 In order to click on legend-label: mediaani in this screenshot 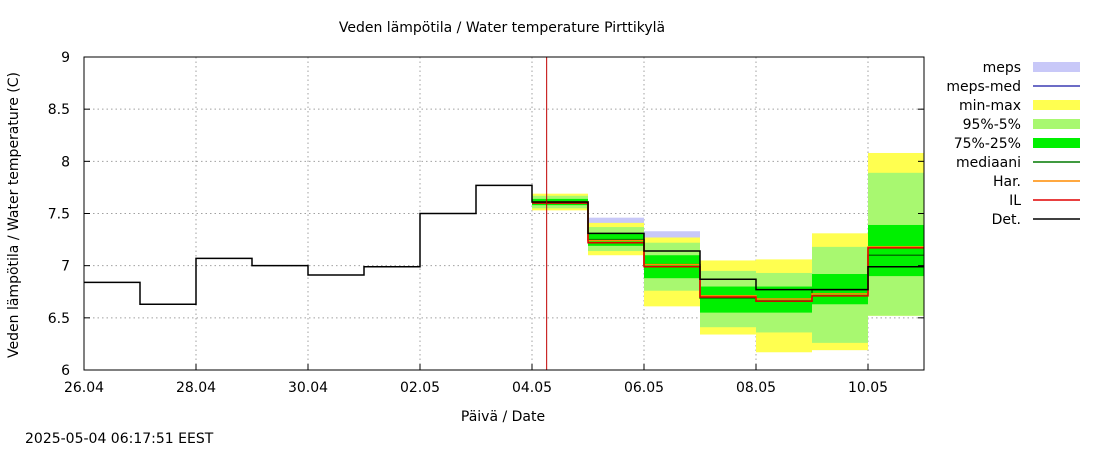, I will do `click(988, 163)`.